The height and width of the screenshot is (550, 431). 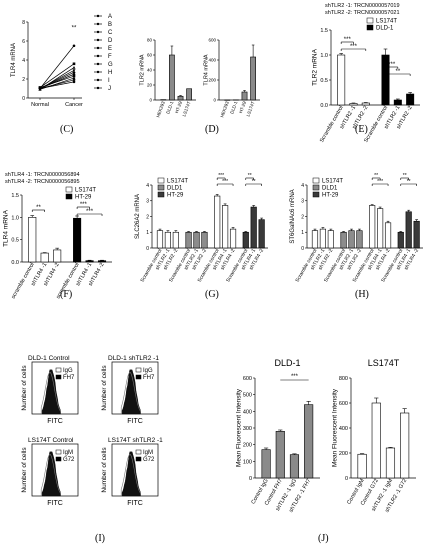 What do you see at coordinates (142, 70) in the screenshot?
I see `chart-d1-ylabel: TLR2 mRNA` at bounding box center [142, 70].